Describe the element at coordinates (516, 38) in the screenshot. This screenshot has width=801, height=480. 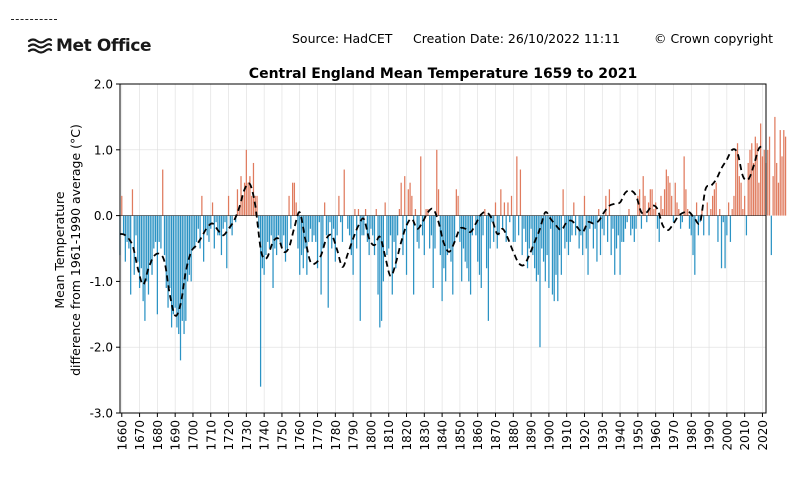
I see `creation-date-label: Creation Date: 26/10/2022 11:11` at that location.